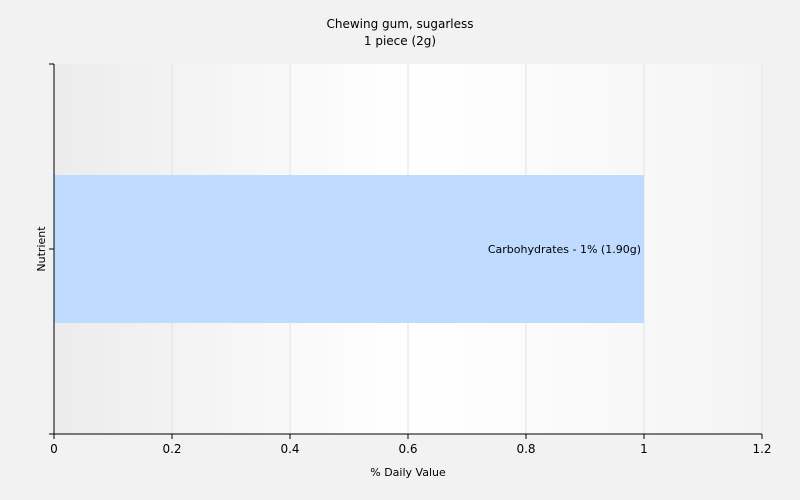 The height and width of the screenshot is (500, 800). I want to click on x-tick-label: 0.2, so click(171, 449).